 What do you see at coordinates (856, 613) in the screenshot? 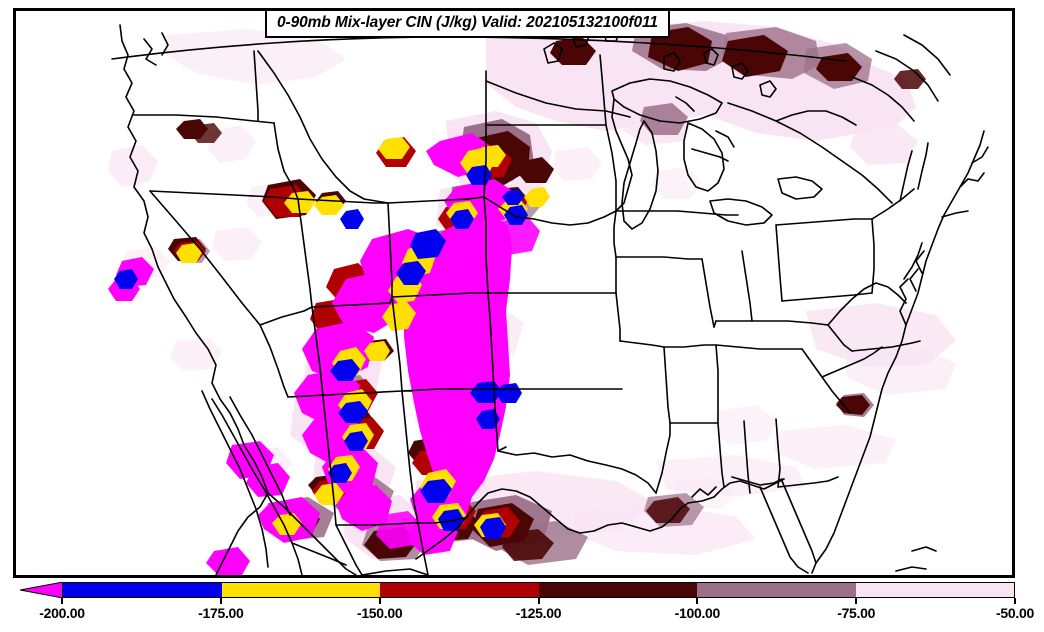
I see `colorbar-tick-label: -75.00` at bounding box center [856, 613].